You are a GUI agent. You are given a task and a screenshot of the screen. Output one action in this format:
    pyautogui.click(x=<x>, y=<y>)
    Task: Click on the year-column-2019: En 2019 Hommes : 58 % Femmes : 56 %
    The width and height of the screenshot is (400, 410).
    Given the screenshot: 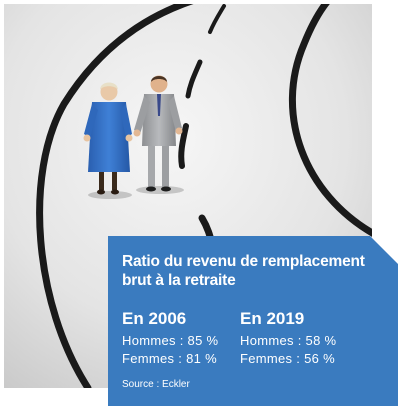 What is the action you would take?
    pyautogui.click(x=305, y=339)
    